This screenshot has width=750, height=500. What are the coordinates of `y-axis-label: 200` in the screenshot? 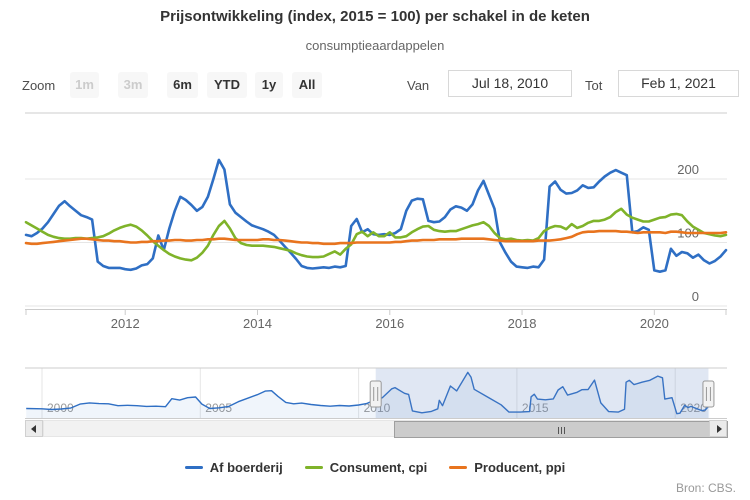 It's located at (688, 169).